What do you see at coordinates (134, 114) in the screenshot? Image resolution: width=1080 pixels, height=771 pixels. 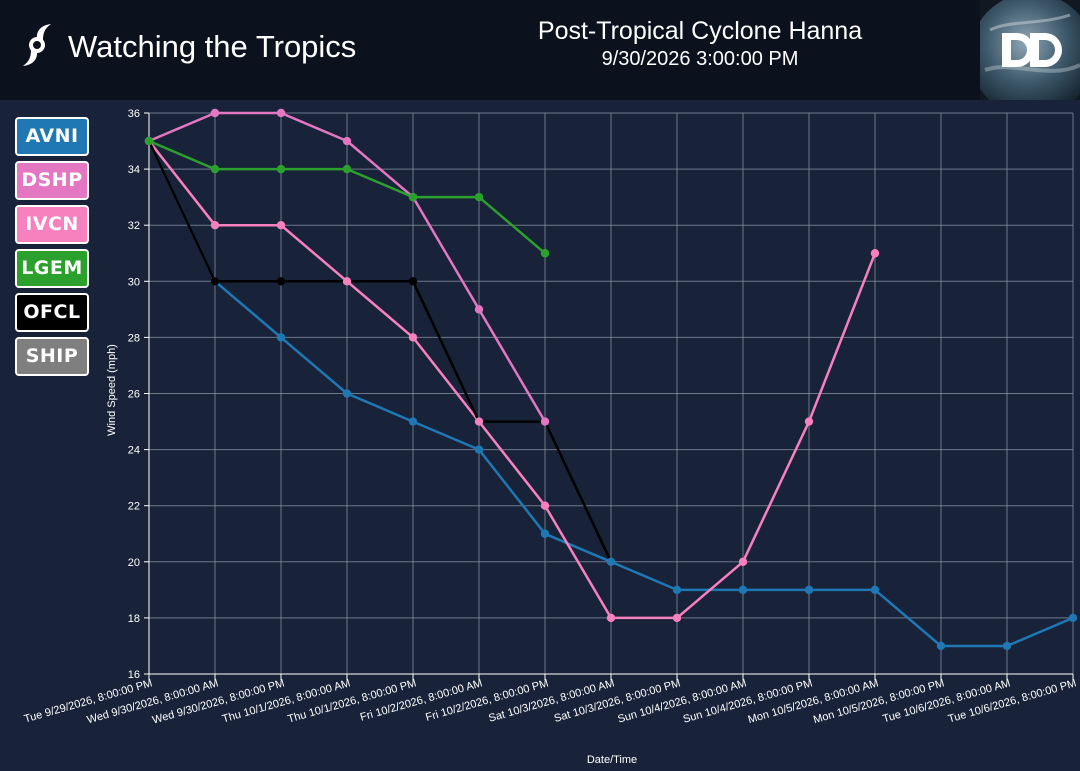 I see `y-tick-label: 36` at bounding box center [134, 114].